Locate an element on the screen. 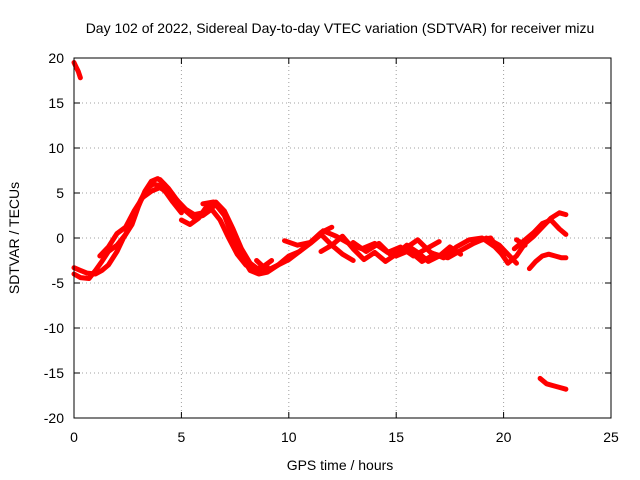 The width and height of the screenshot is (640, 480). x-tick-label: 5 is located at coordinates (182, 437).